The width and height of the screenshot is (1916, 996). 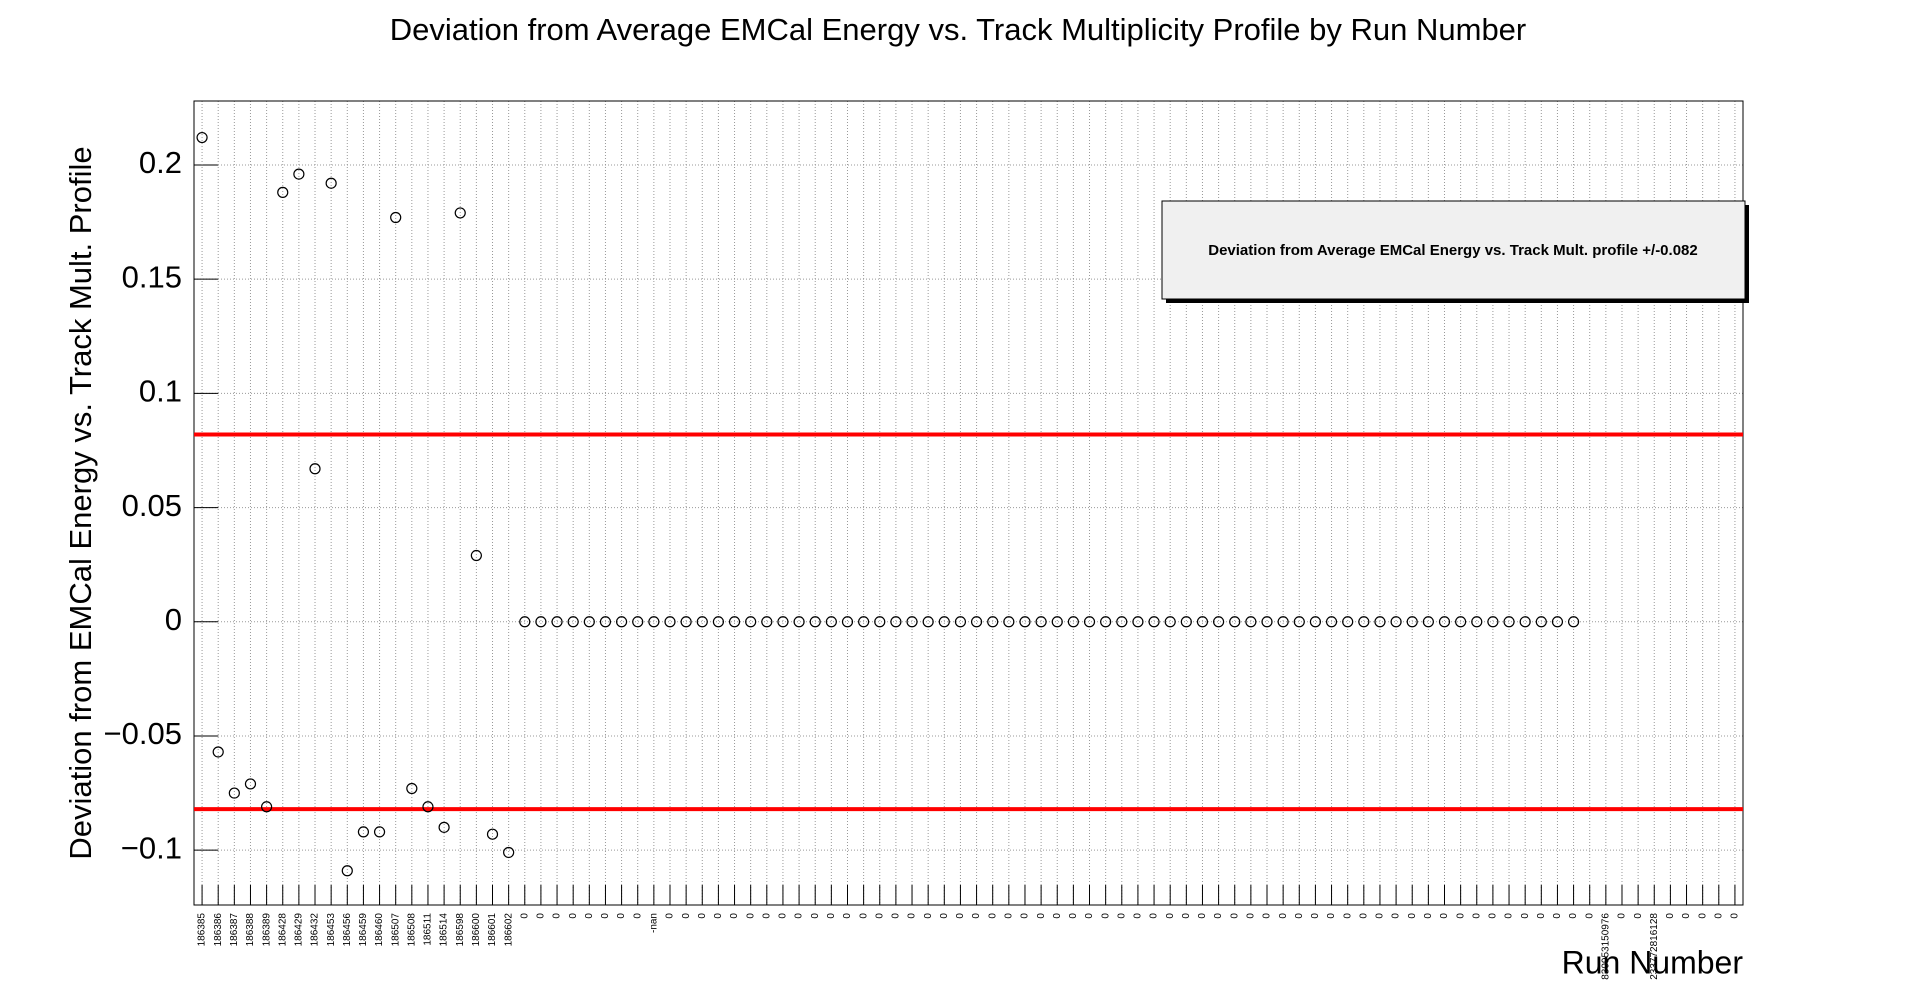 I want to click on x-tick-label: 186456, so click(x=347, y=930).